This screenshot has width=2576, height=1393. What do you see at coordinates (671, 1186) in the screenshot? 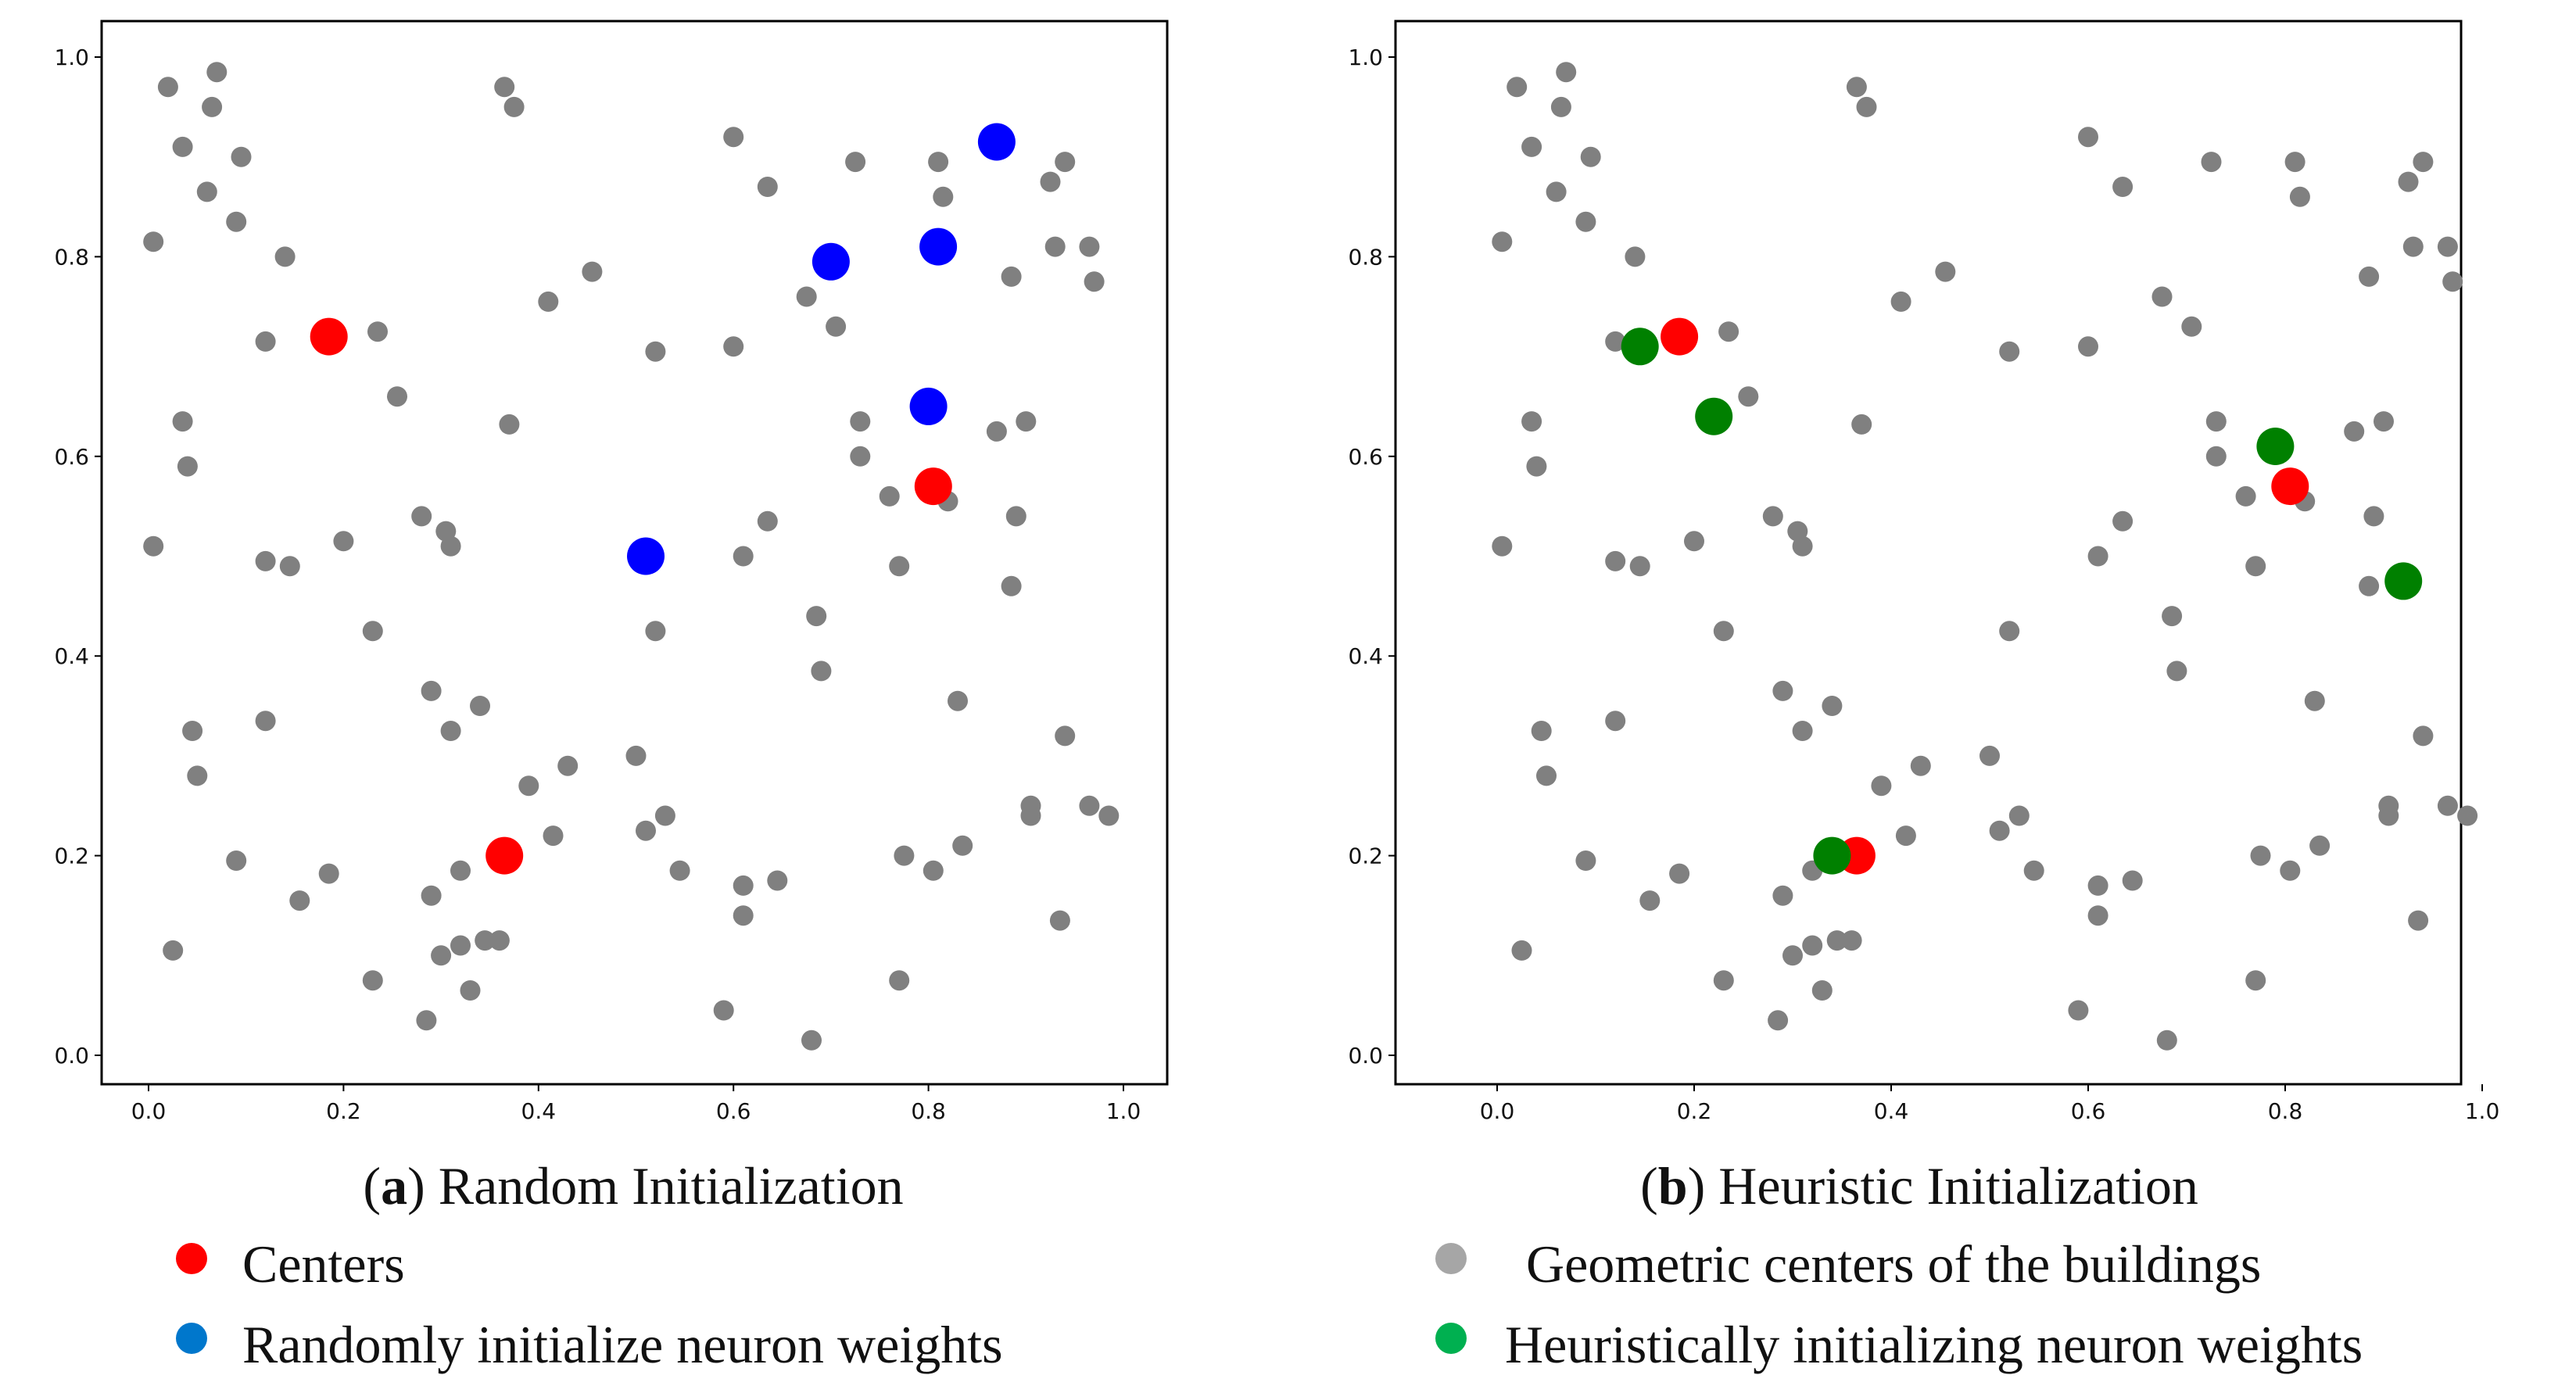
I see `caption-a-text: Random Initialization` at bounding box center [671, 1186].